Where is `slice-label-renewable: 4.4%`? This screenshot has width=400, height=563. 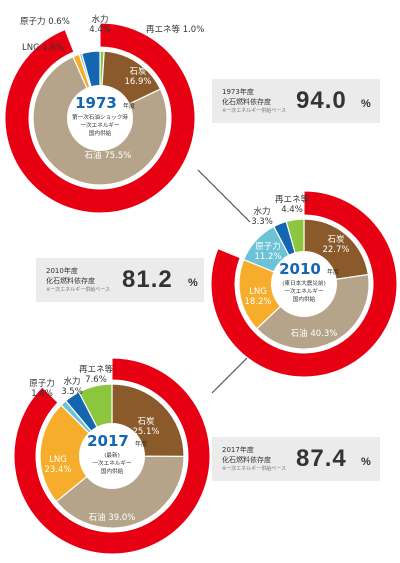
slice-label-renewable: 4.4% is located at coordinates (292, 210).